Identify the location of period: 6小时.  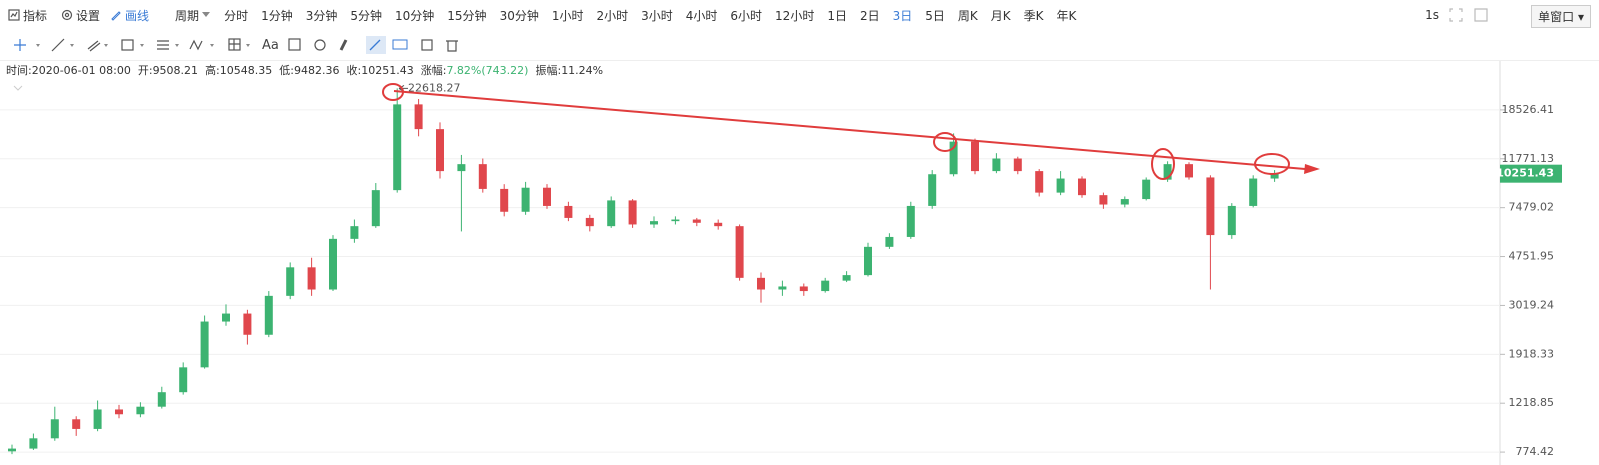
(746, 15).